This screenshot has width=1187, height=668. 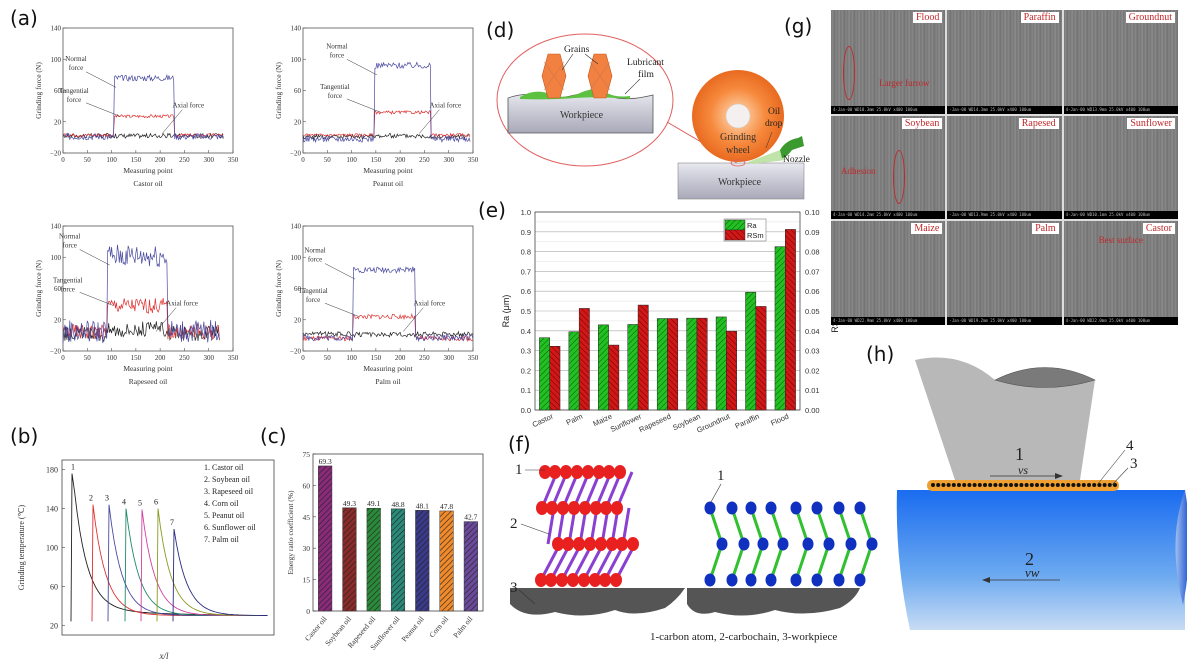 What do you see at coordinates (812, 331) in the screenshot?
I see `y2-tick-label: 0.04` at bounding box center [812, 331].